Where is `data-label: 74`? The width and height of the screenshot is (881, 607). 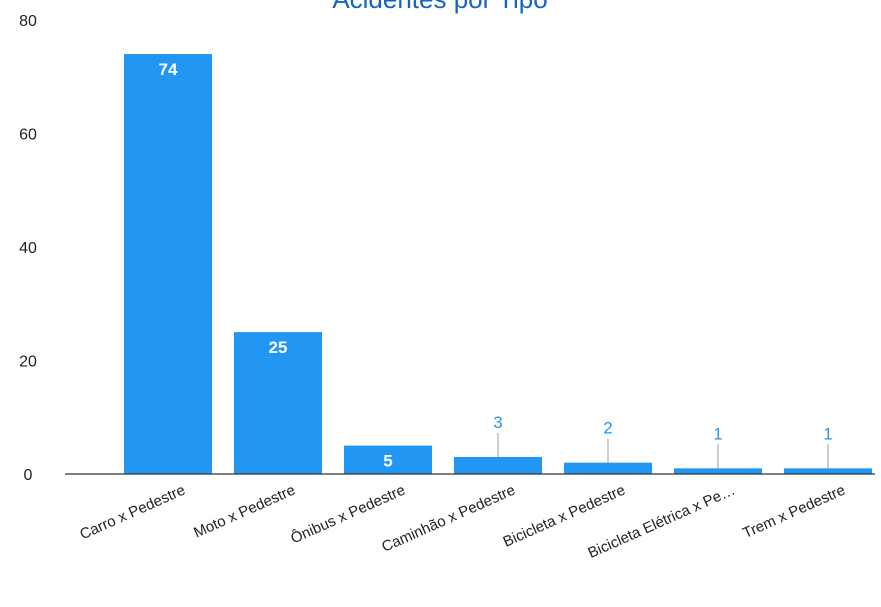
data-label: 74 is located at coordinates (168, 69).